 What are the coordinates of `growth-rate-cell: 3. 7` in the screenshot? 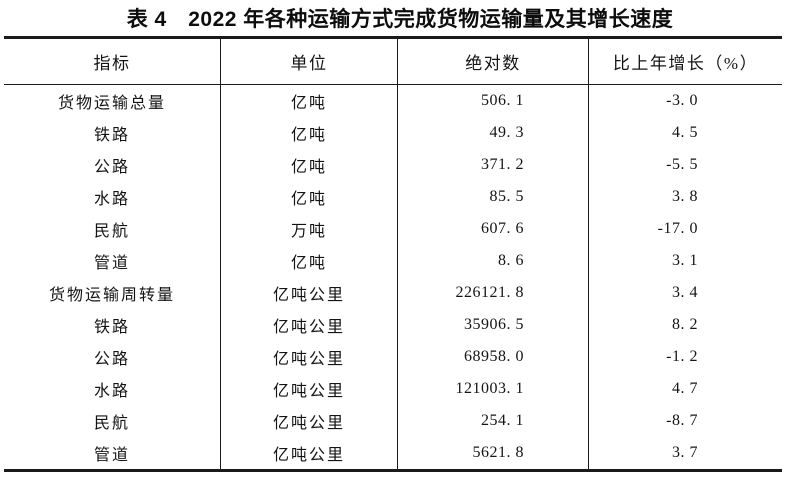 It's located at (685, 453).